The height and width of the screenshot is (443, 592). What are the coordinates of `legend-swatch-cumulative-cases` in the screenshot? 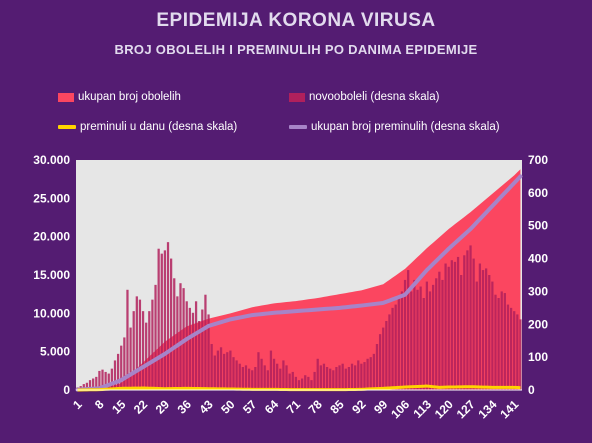 It's located at (66, 97).